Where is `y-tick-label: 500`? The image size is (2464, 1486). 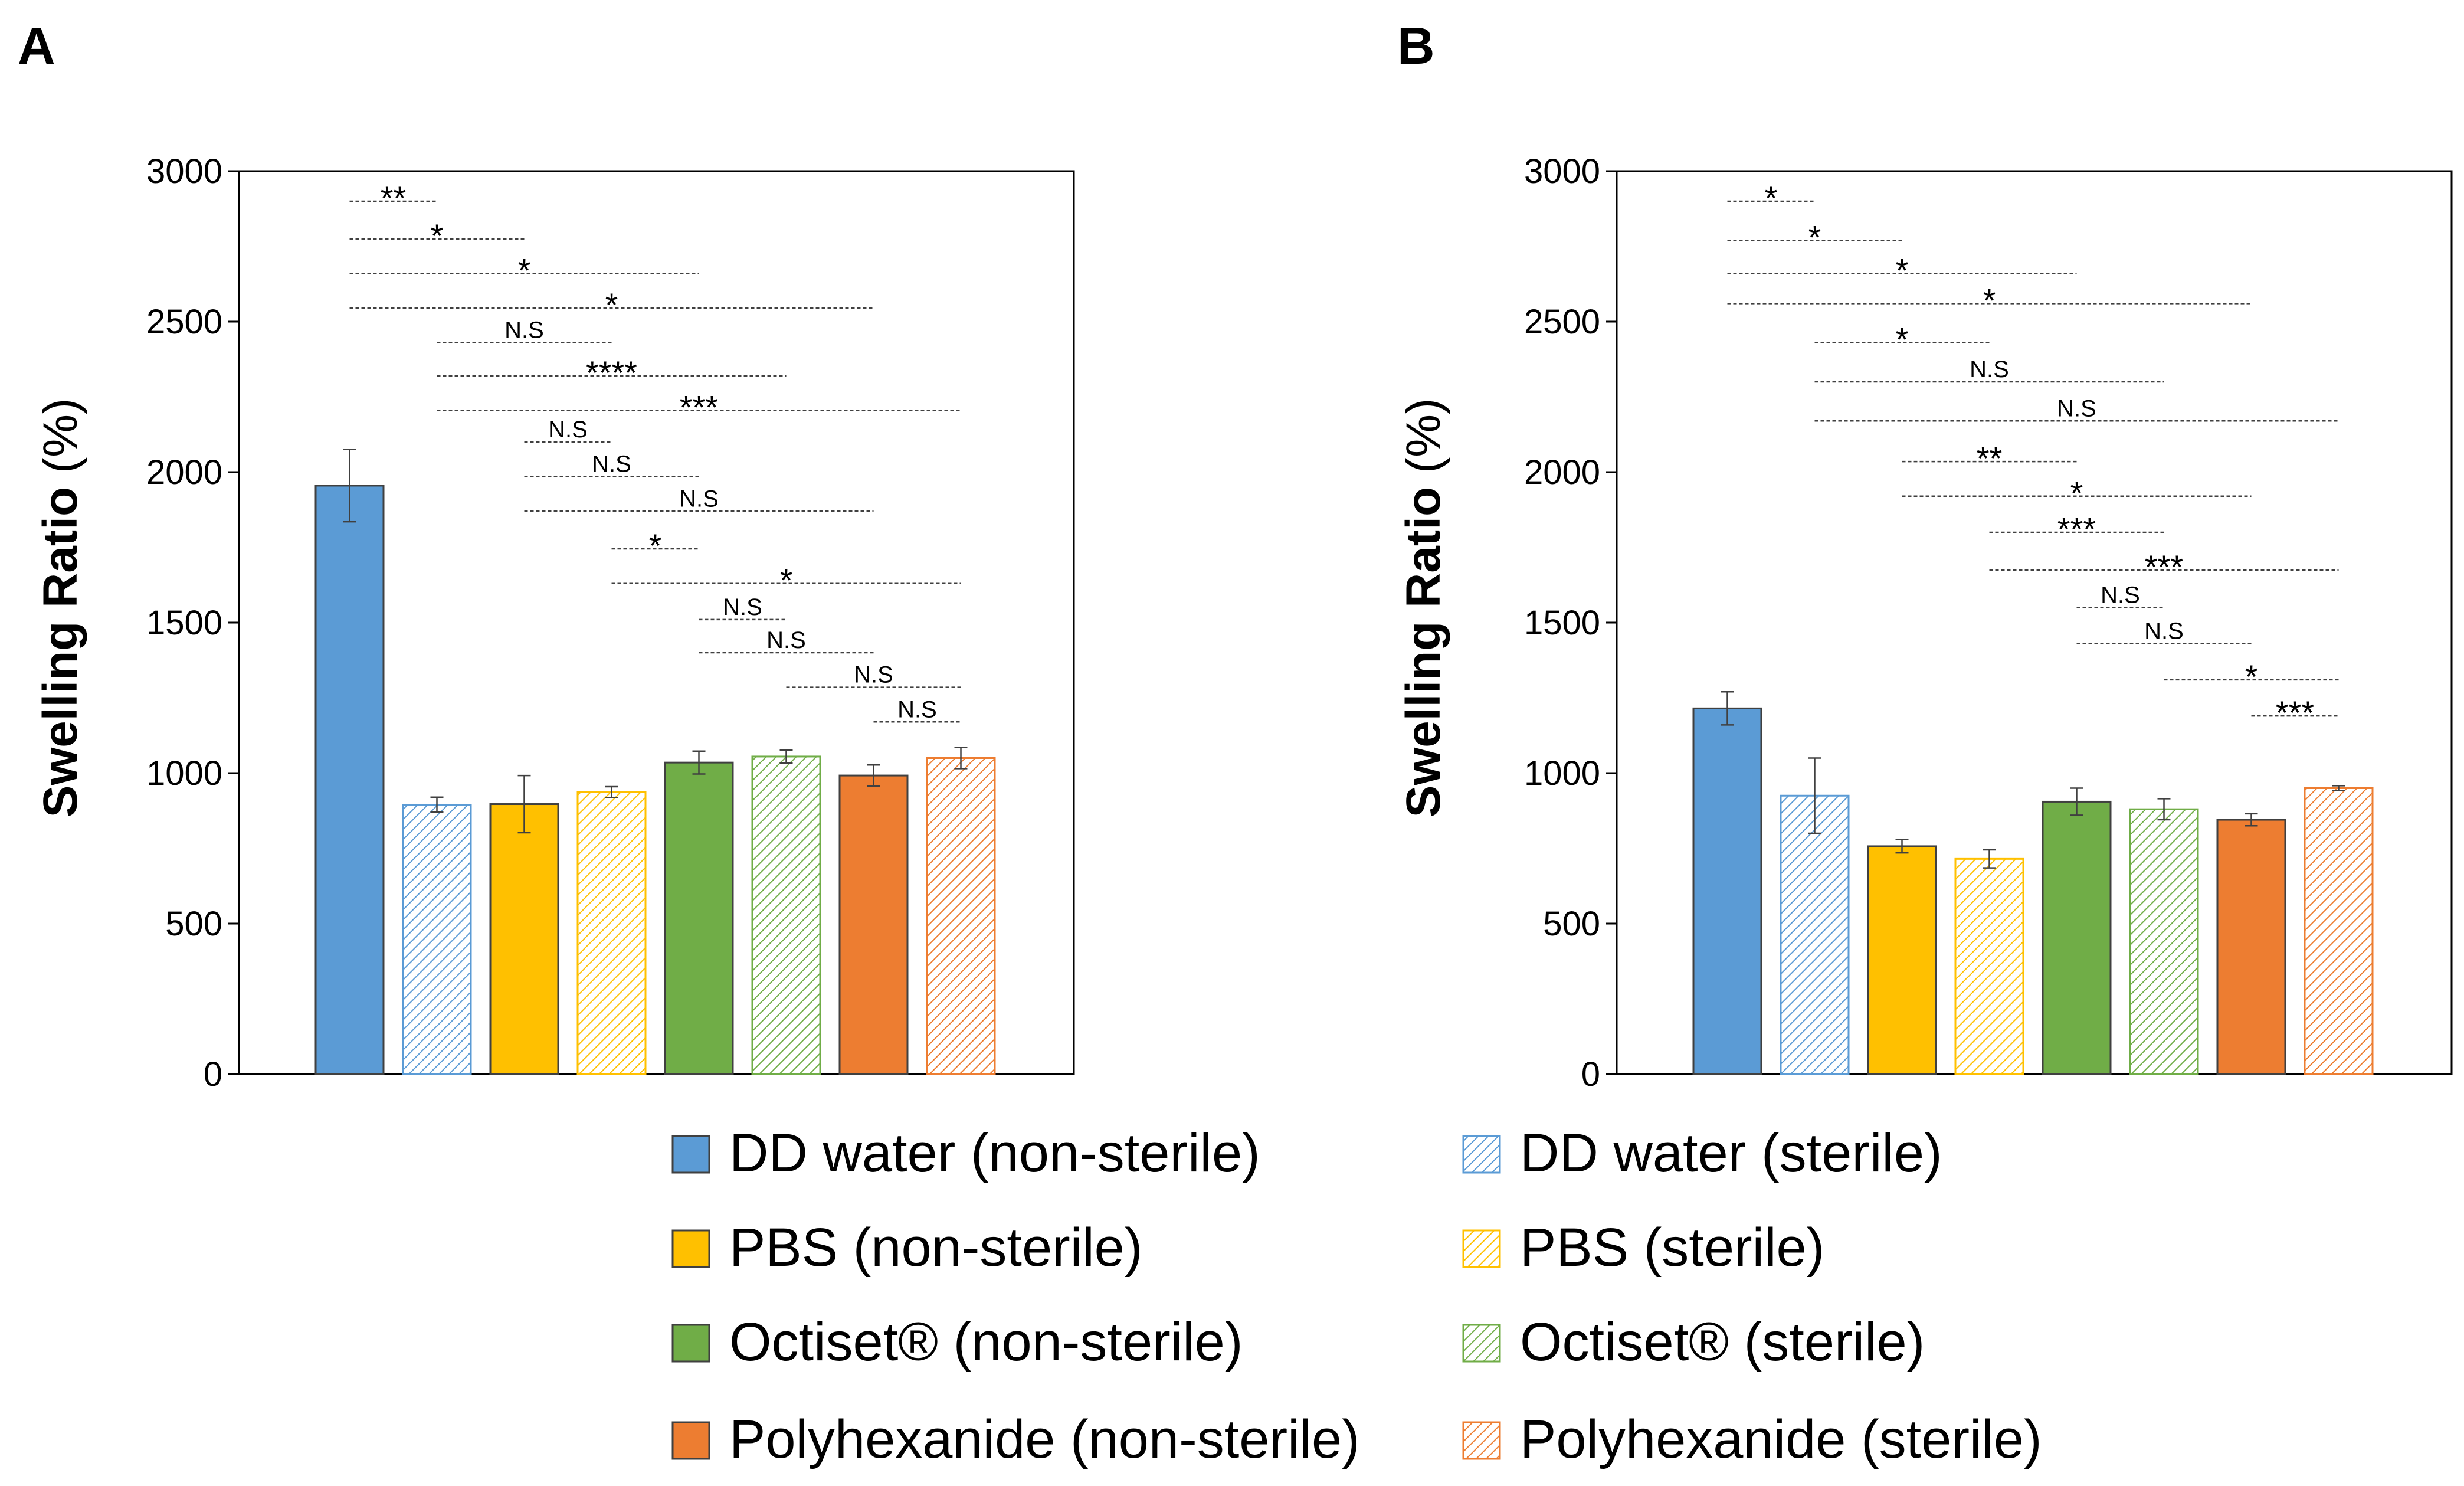
y-tick-label: 500 is located at coordinates (1571, 924).